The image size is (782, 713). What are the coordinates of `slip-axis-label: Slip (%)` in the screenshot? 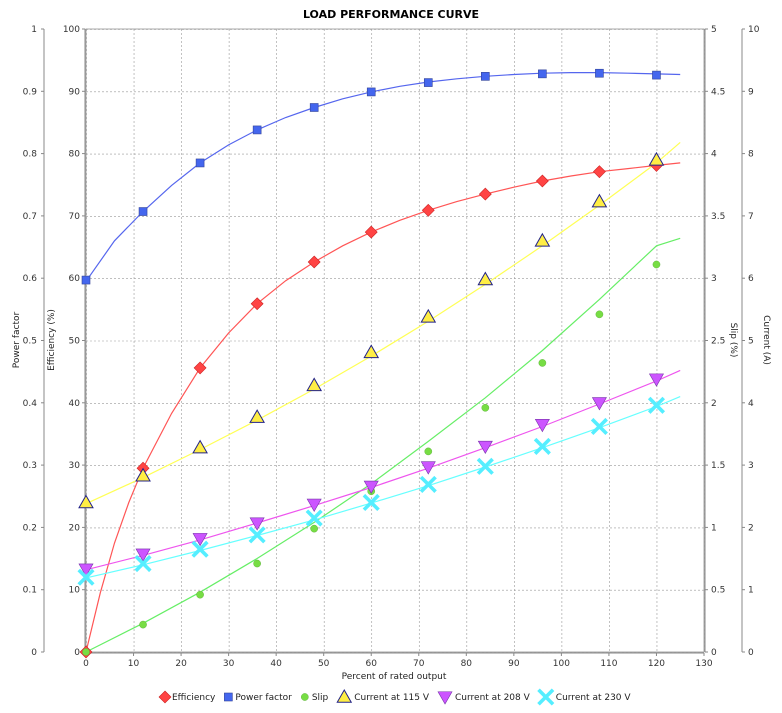 It's located at (733, 340).